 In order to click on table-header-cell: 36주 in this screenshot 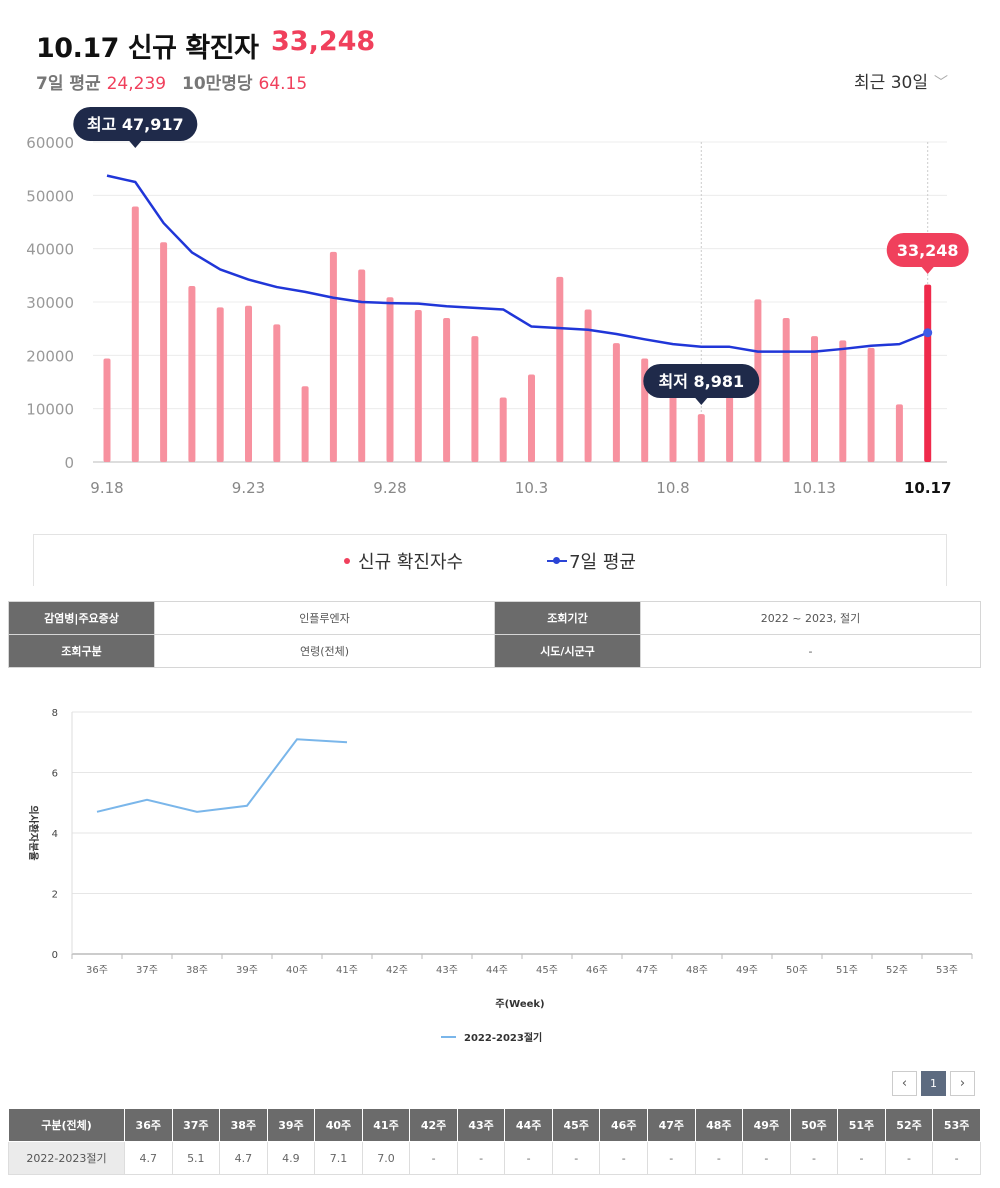, I will do `click(148, 1125)`.